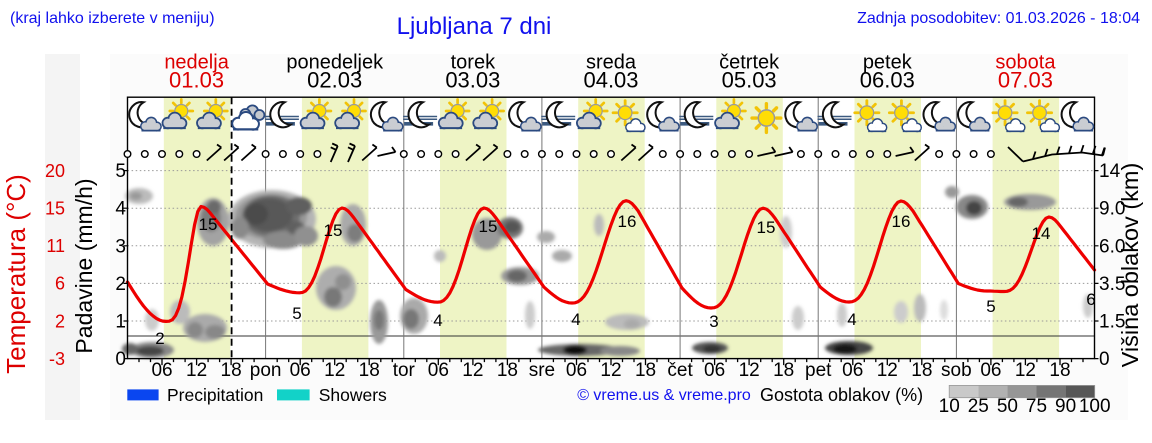 This screenshot has width=1152, height=443. What do you see at coordinates (474, 26) in the screenshot?
I see `svg-text: Ljubljana 7 dni` at bounding box center [474, 26].